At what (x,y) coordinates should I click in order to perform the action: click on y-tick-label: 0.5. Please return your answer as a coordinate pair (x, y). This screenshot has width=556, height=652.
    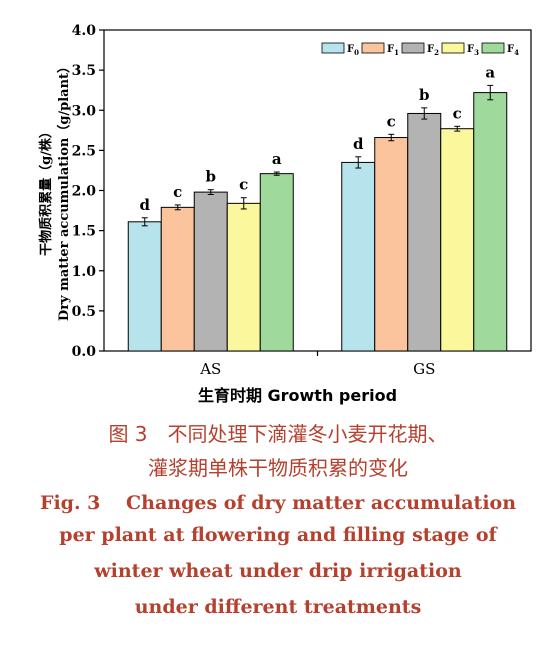
    Looking at the image, I should click on (84, 312).